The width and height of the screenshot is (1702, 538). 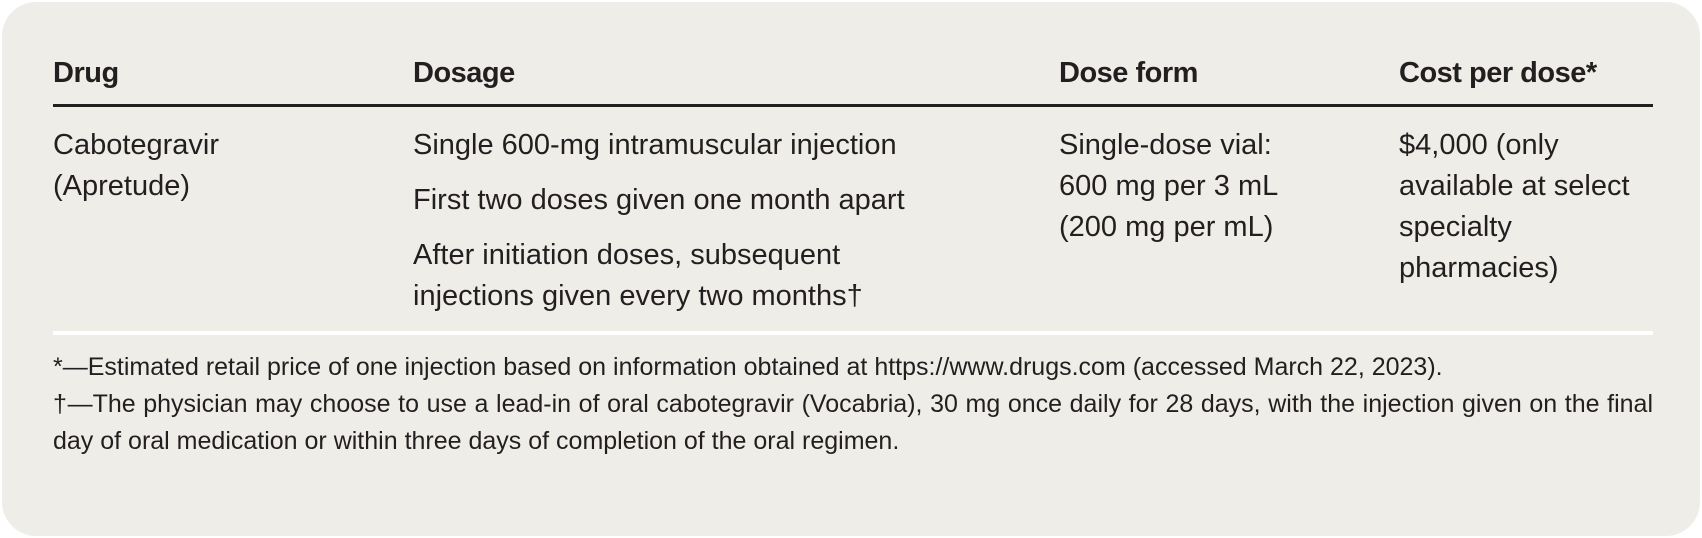 What do you see at coordinates (1128, 72) in the screenshot?
I see `header-dose-form: Dose form` at bounding box center [1128, 72].